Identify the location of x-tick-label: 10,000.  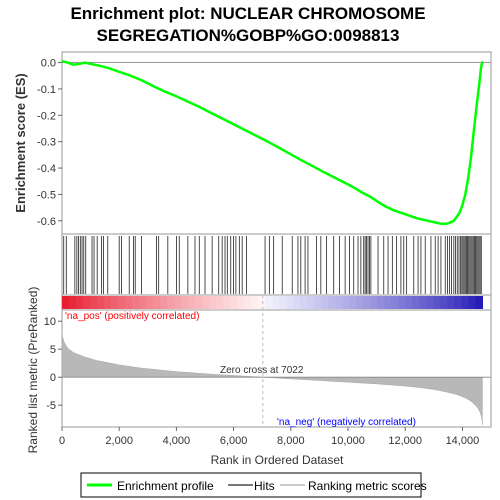
(348, 441).